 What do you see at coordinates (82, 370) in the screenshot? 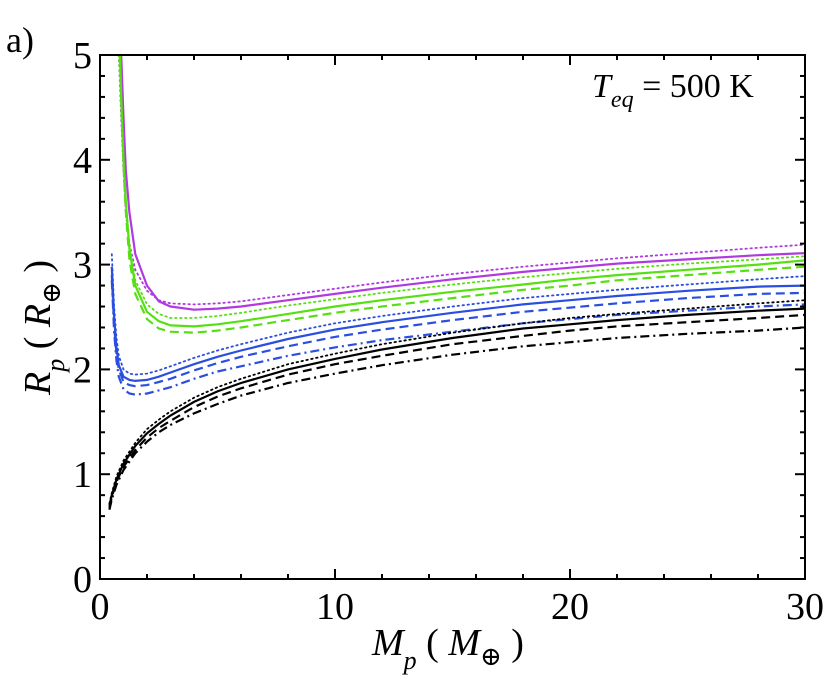
I see `y-tick-label: 2` at bounding box center [82, 370].